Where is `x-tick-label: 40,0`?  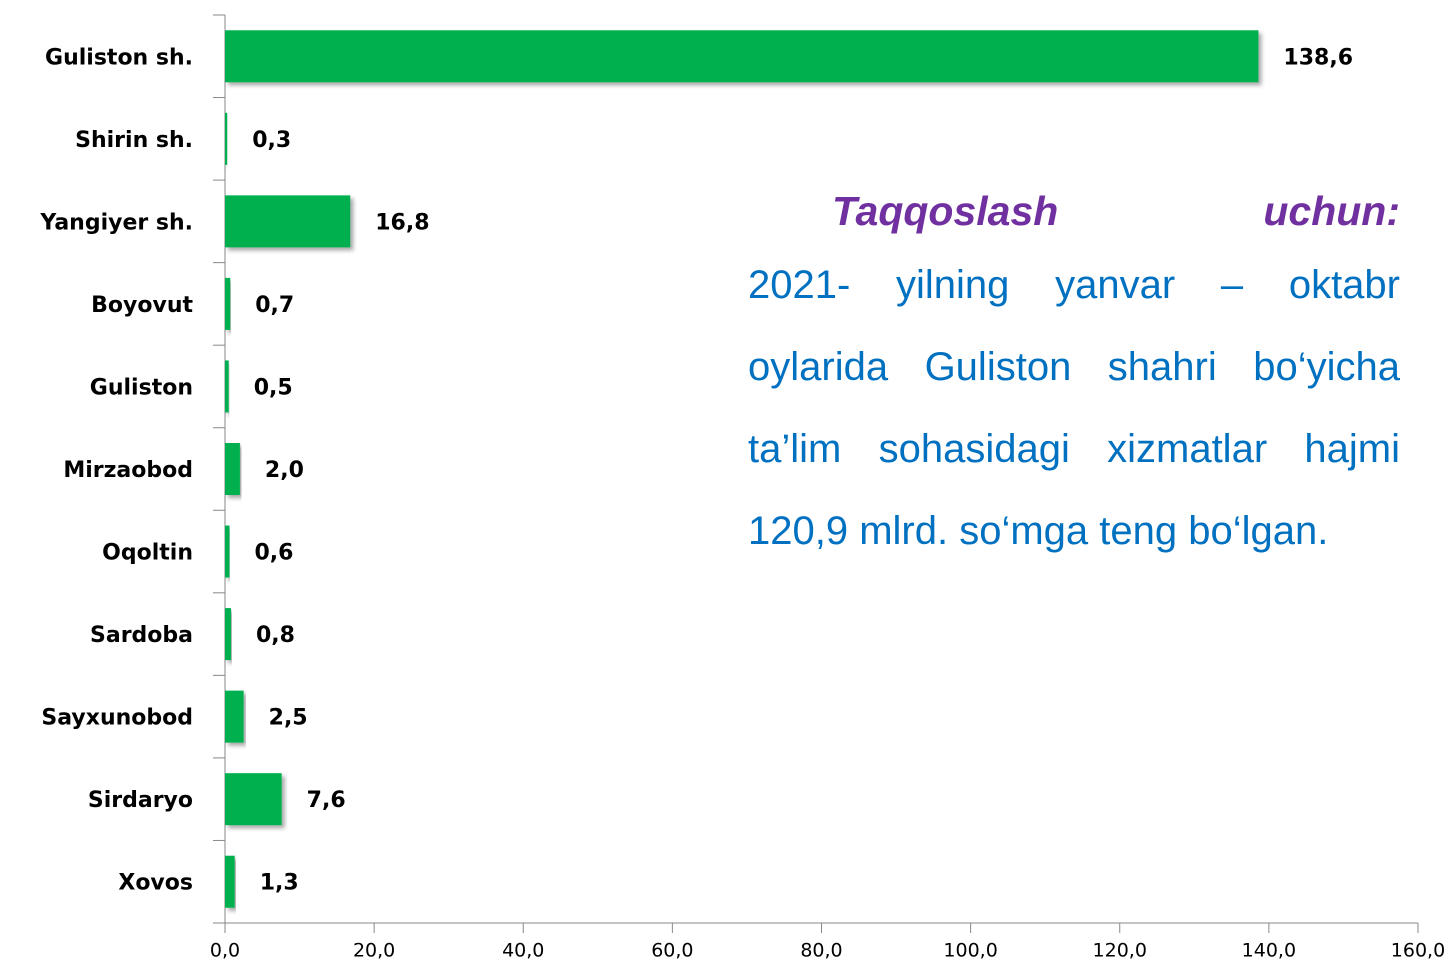
x-tick-label: 40,0 is located at coordinates (523, 951).